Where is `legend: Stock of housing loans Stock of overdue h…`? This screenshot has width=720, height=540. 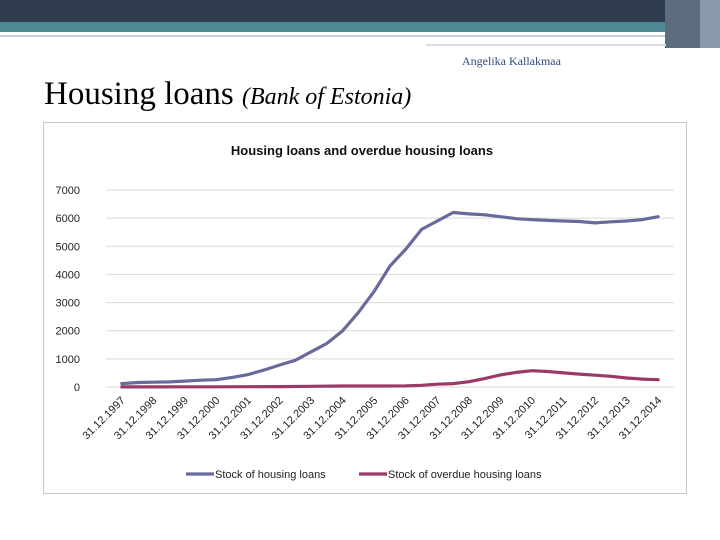
legend: Stock of housing loans Stock of overdue h… is located at coordinates (364, 475).